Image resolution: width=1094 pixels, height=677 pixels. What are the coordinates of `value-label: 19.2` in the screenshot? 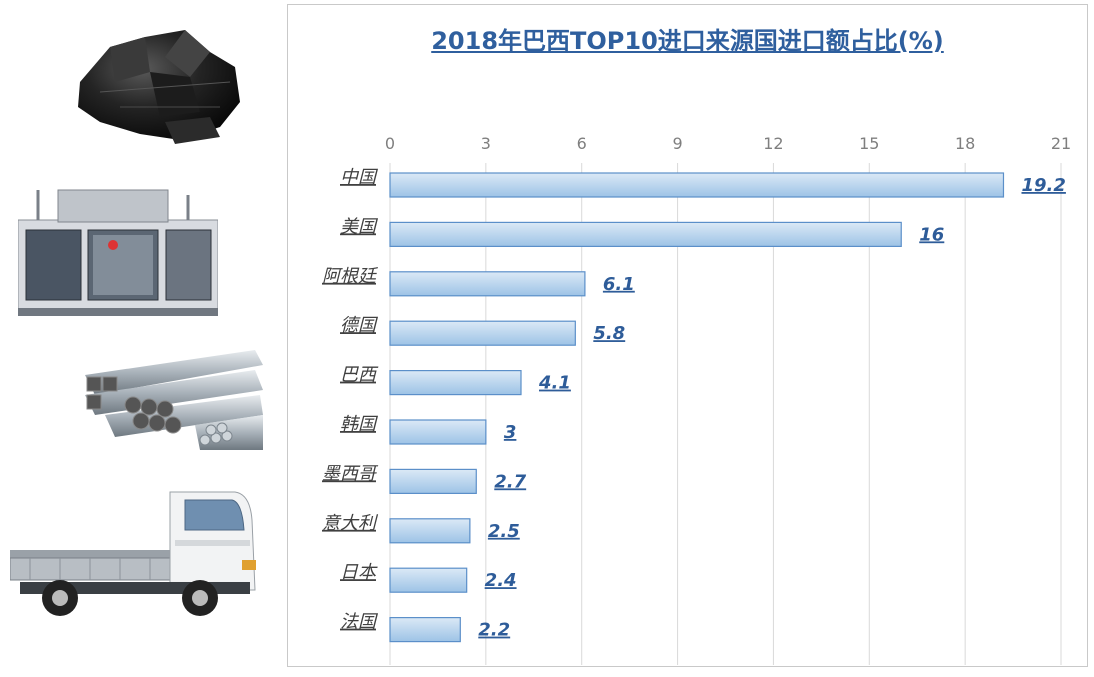 It's located at (1043, 185).